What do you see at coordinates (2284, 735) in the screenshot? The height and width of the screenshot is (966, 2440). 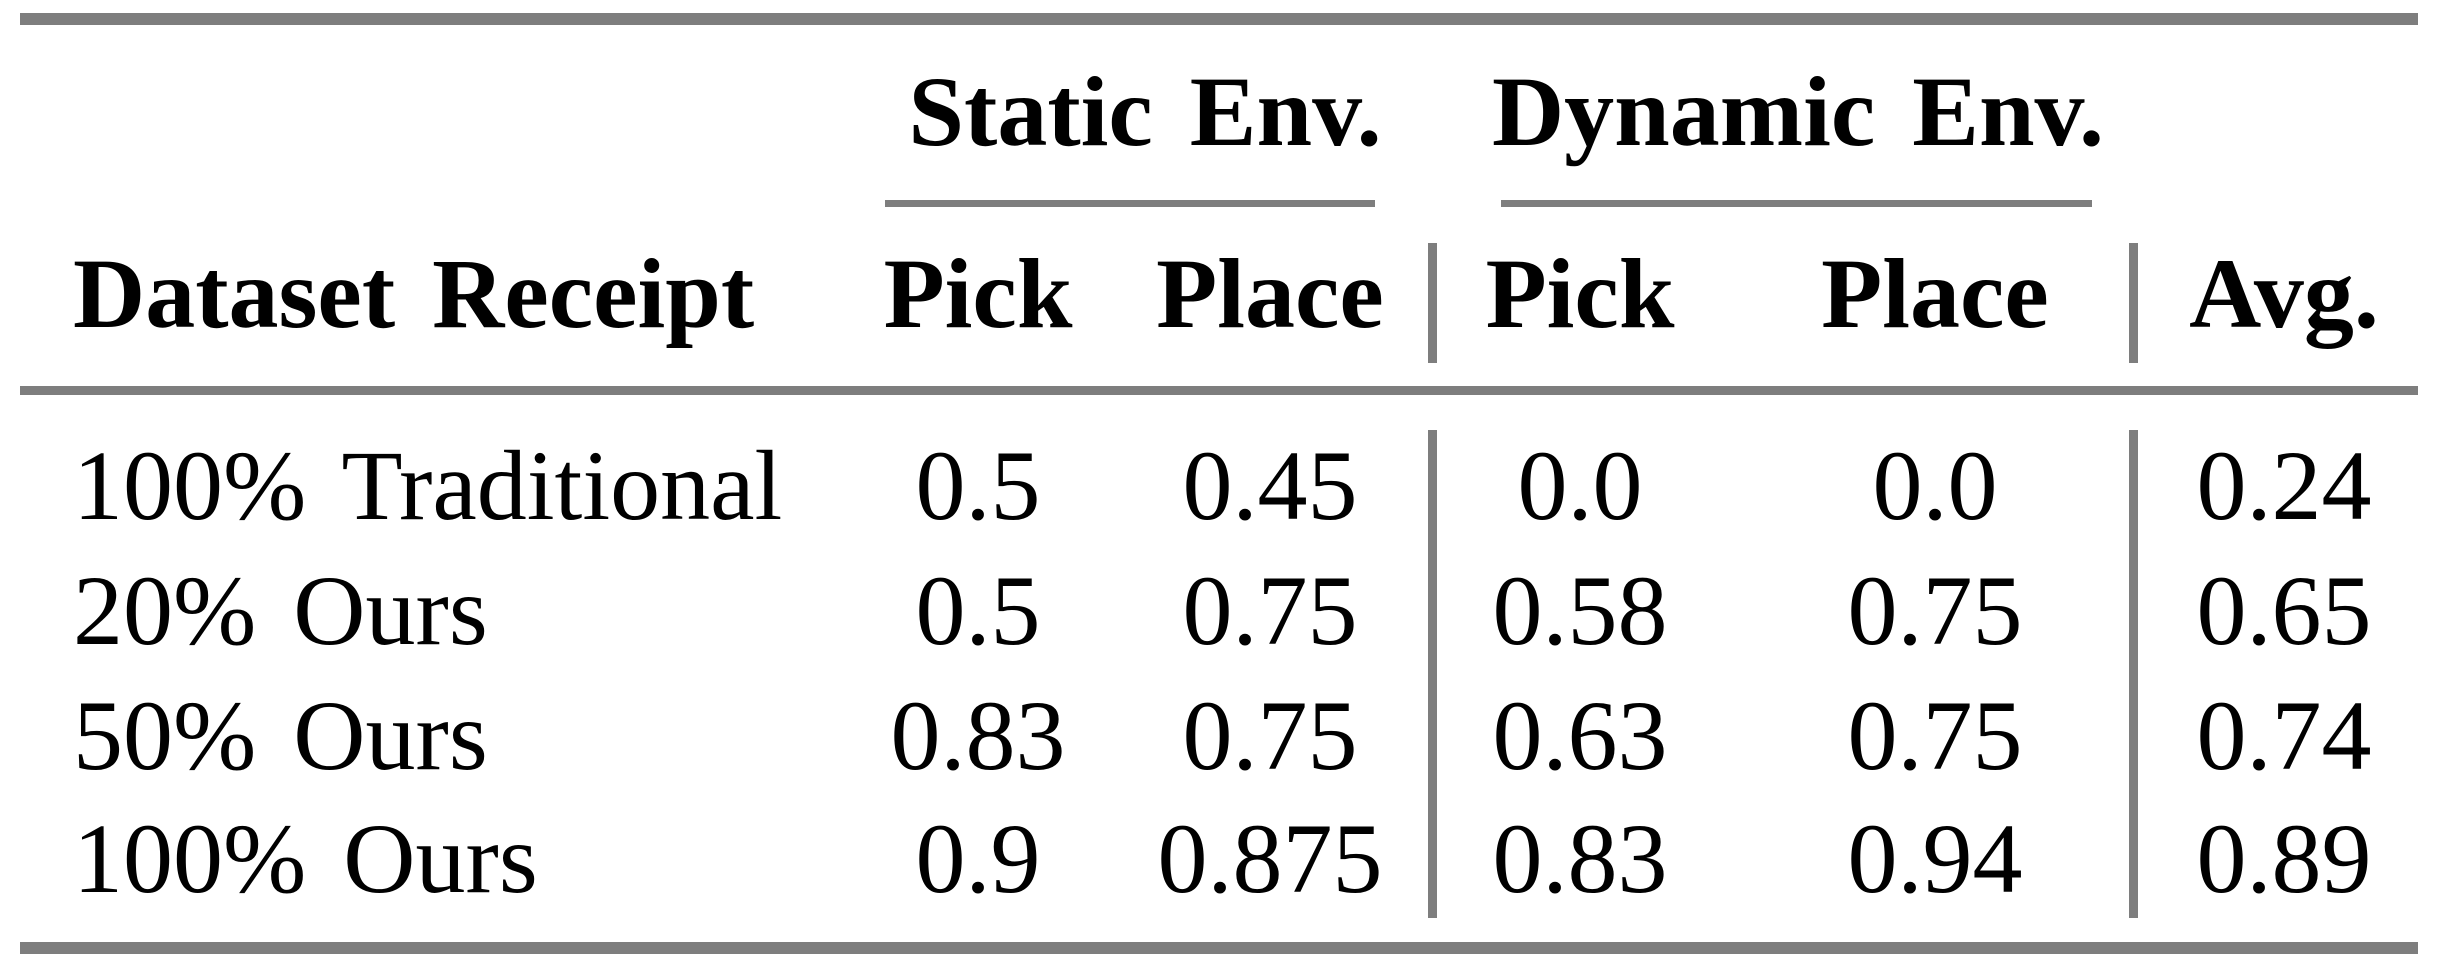 I see `cell-avg: 0.74` at bounding box center [2284, 735].